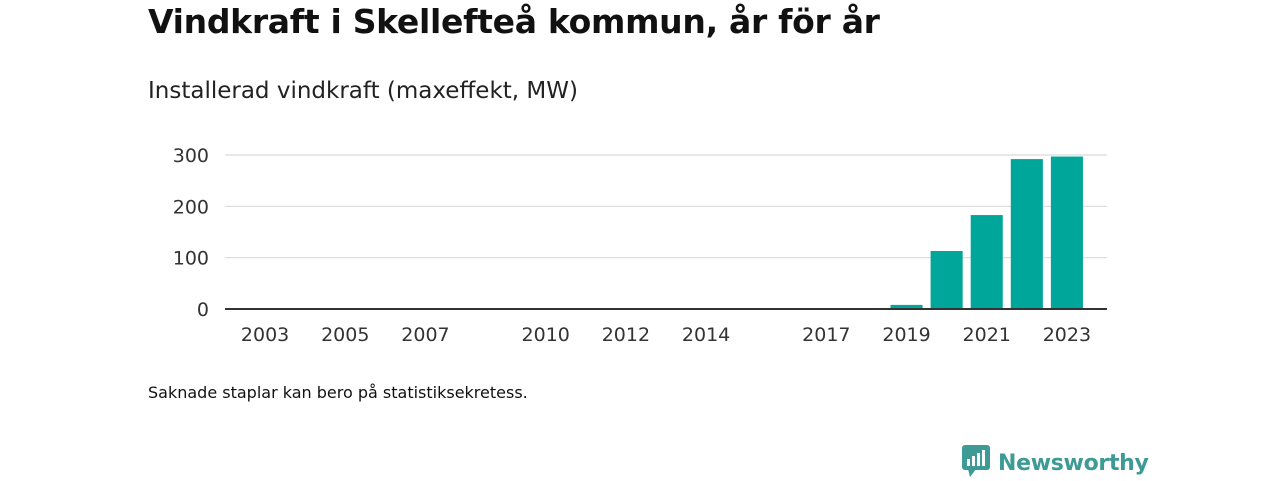  I want to click on x-tick-label: 2021, so click(987, 335).